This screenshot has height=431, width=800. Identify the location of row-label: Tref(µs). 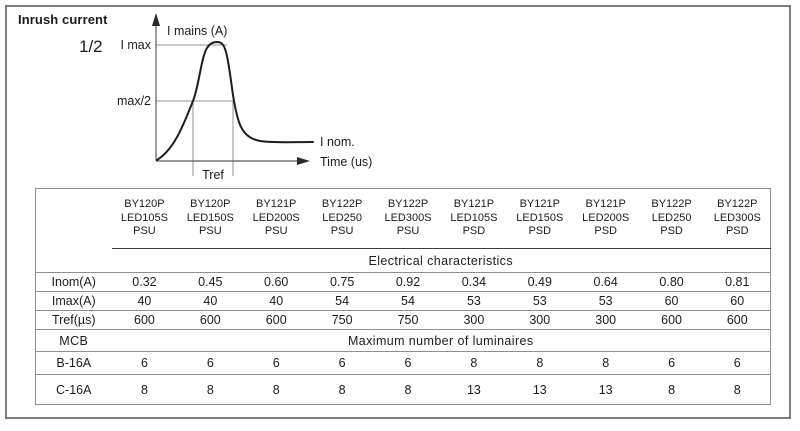
(73, 320).